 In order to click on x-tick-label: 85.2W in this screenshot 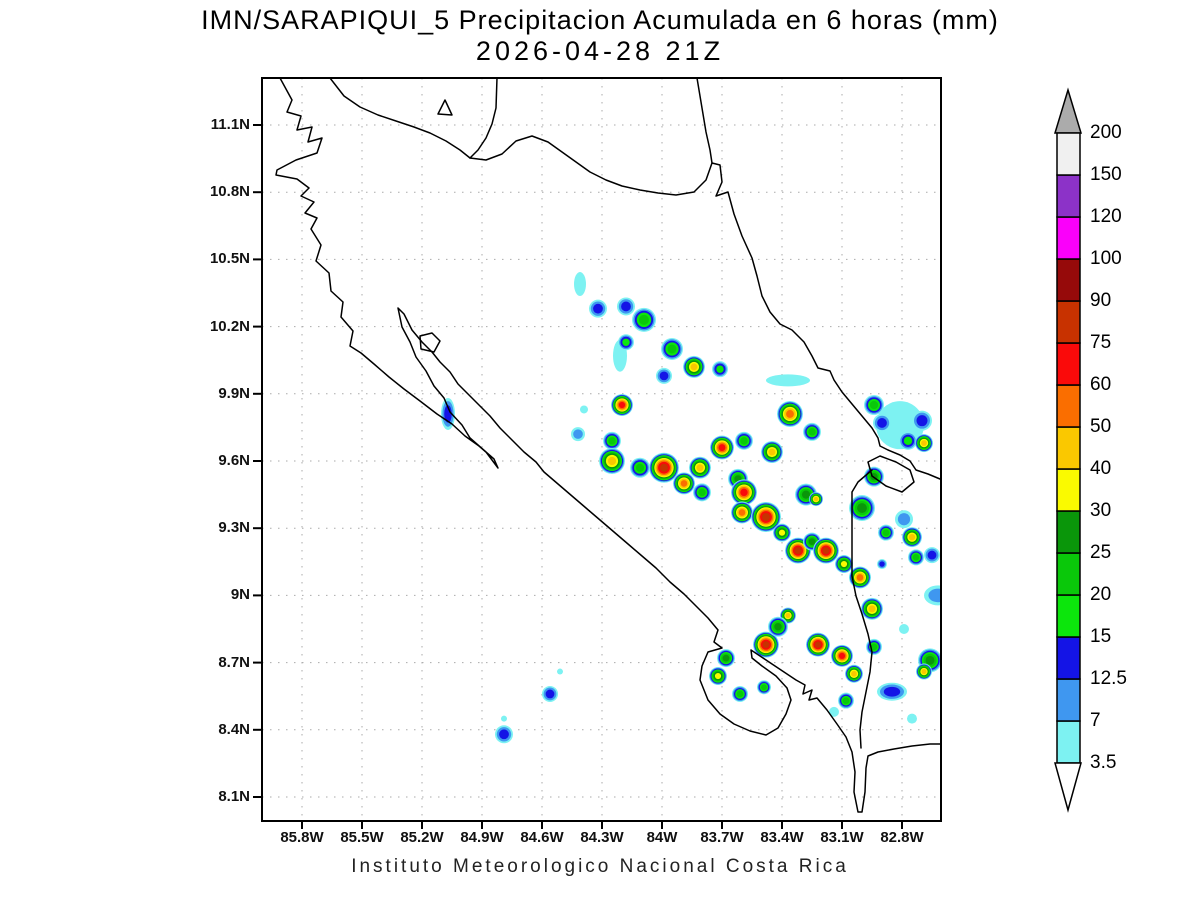, I will do `click(422, 837)`.